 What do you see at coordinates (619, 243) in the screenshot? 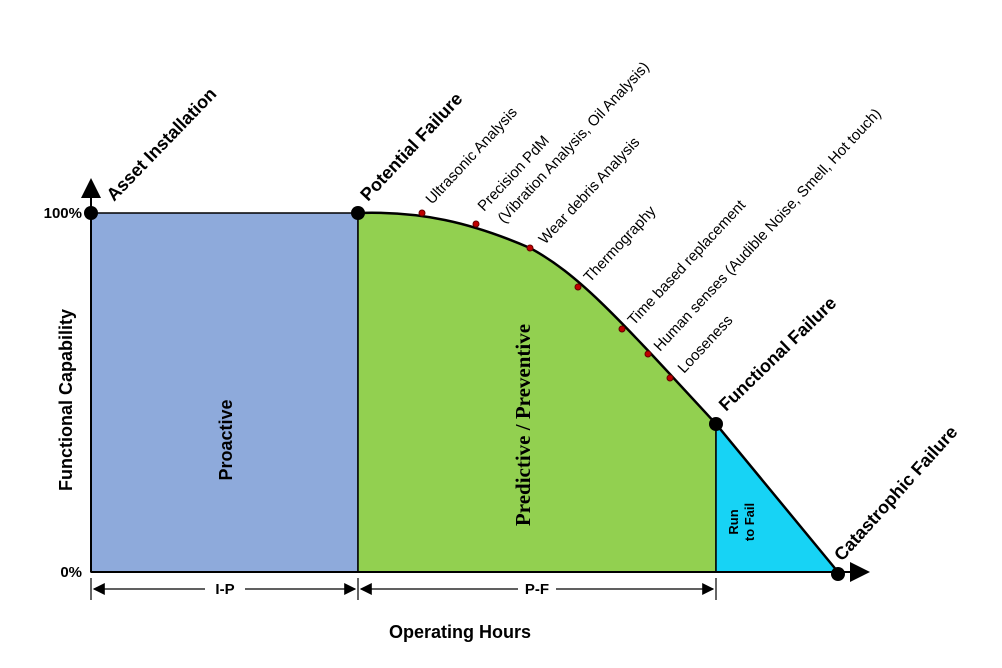
I see `technique-label: Thermography` at bounding box center [619, 243].